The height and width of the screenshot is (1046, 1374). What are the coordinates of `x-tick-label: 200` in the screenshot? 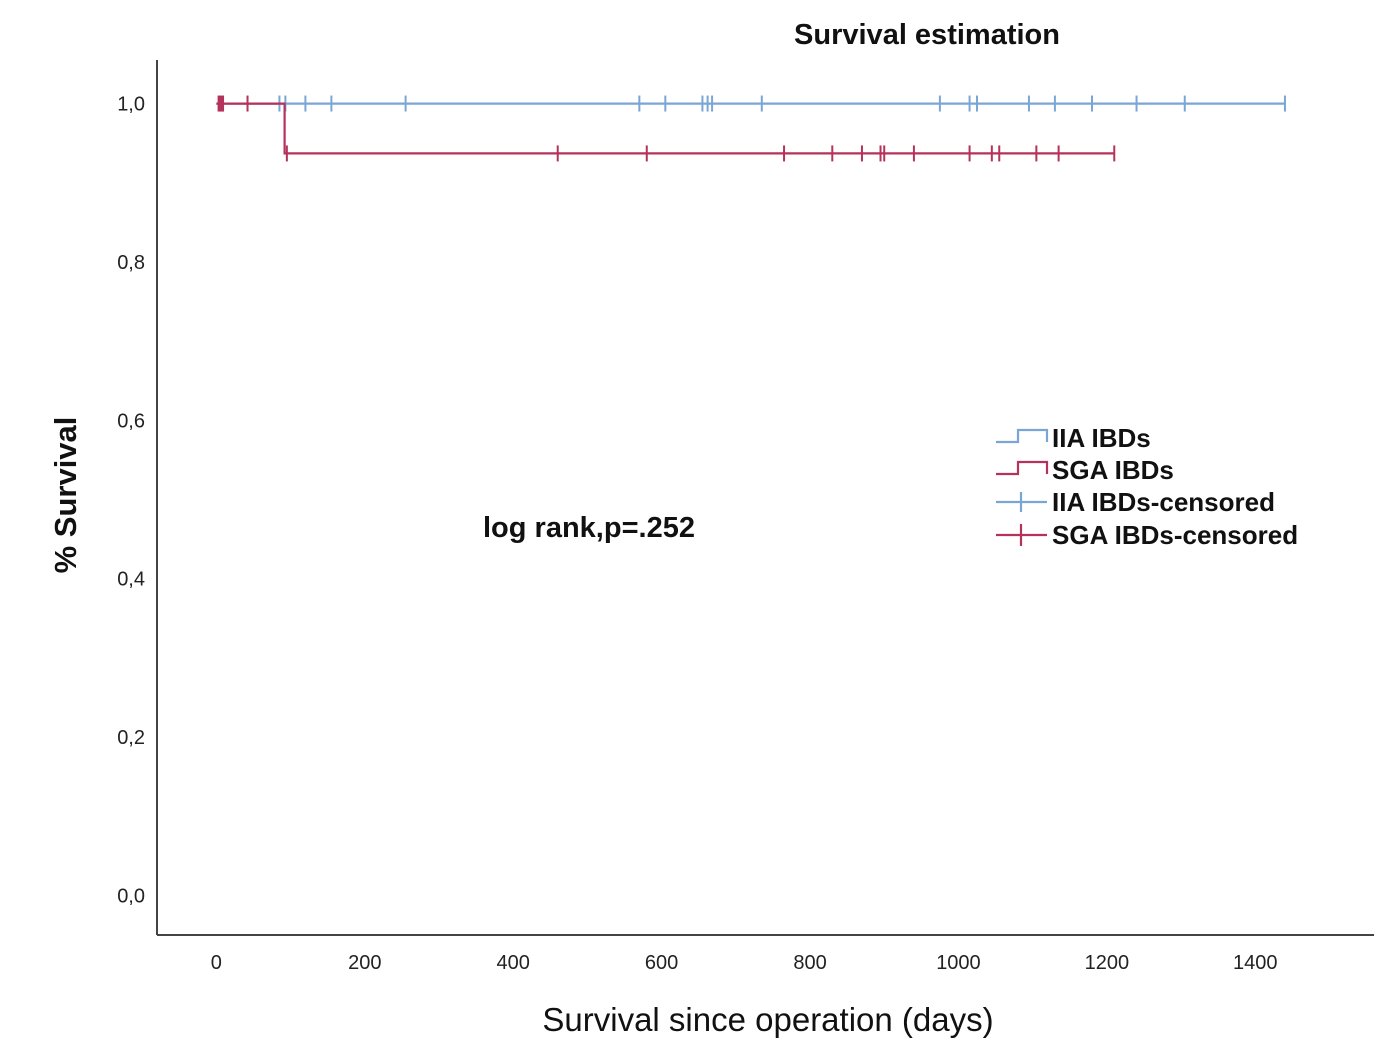 It's located at (364, 963).